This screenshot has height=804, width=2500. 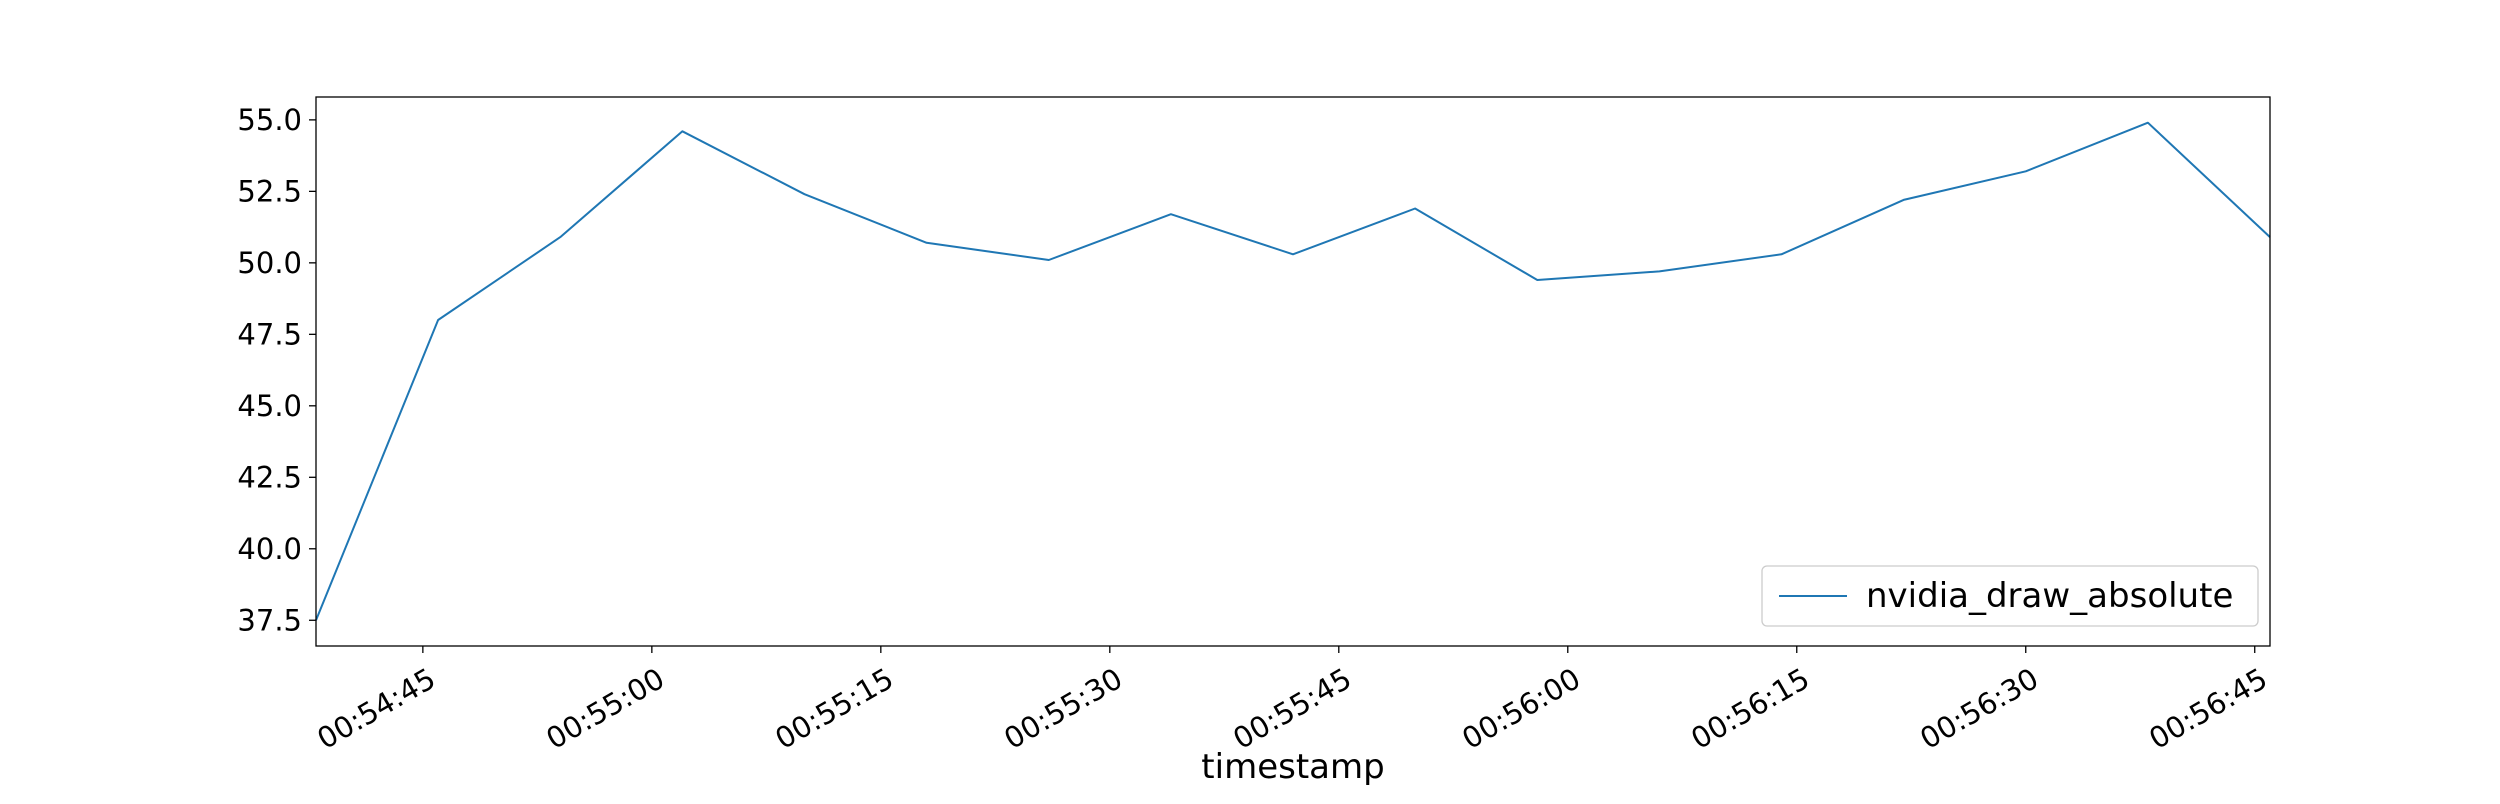 I want to click on x-tick-label: 00:55:45, so click(x=1292, y=708).